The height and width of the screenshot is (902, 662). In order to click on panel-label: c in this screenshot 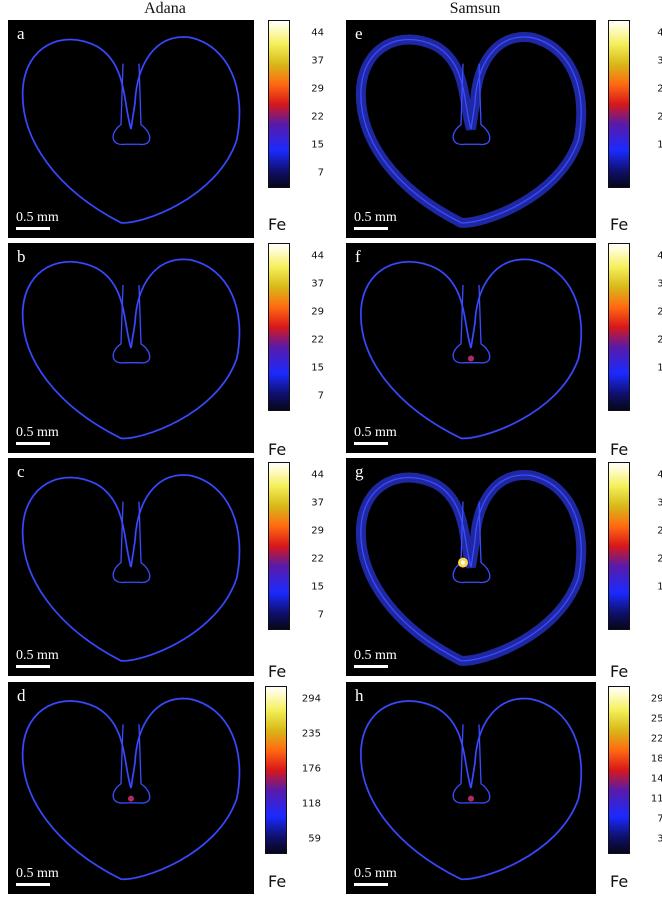, I will do `click(21, 471)`.